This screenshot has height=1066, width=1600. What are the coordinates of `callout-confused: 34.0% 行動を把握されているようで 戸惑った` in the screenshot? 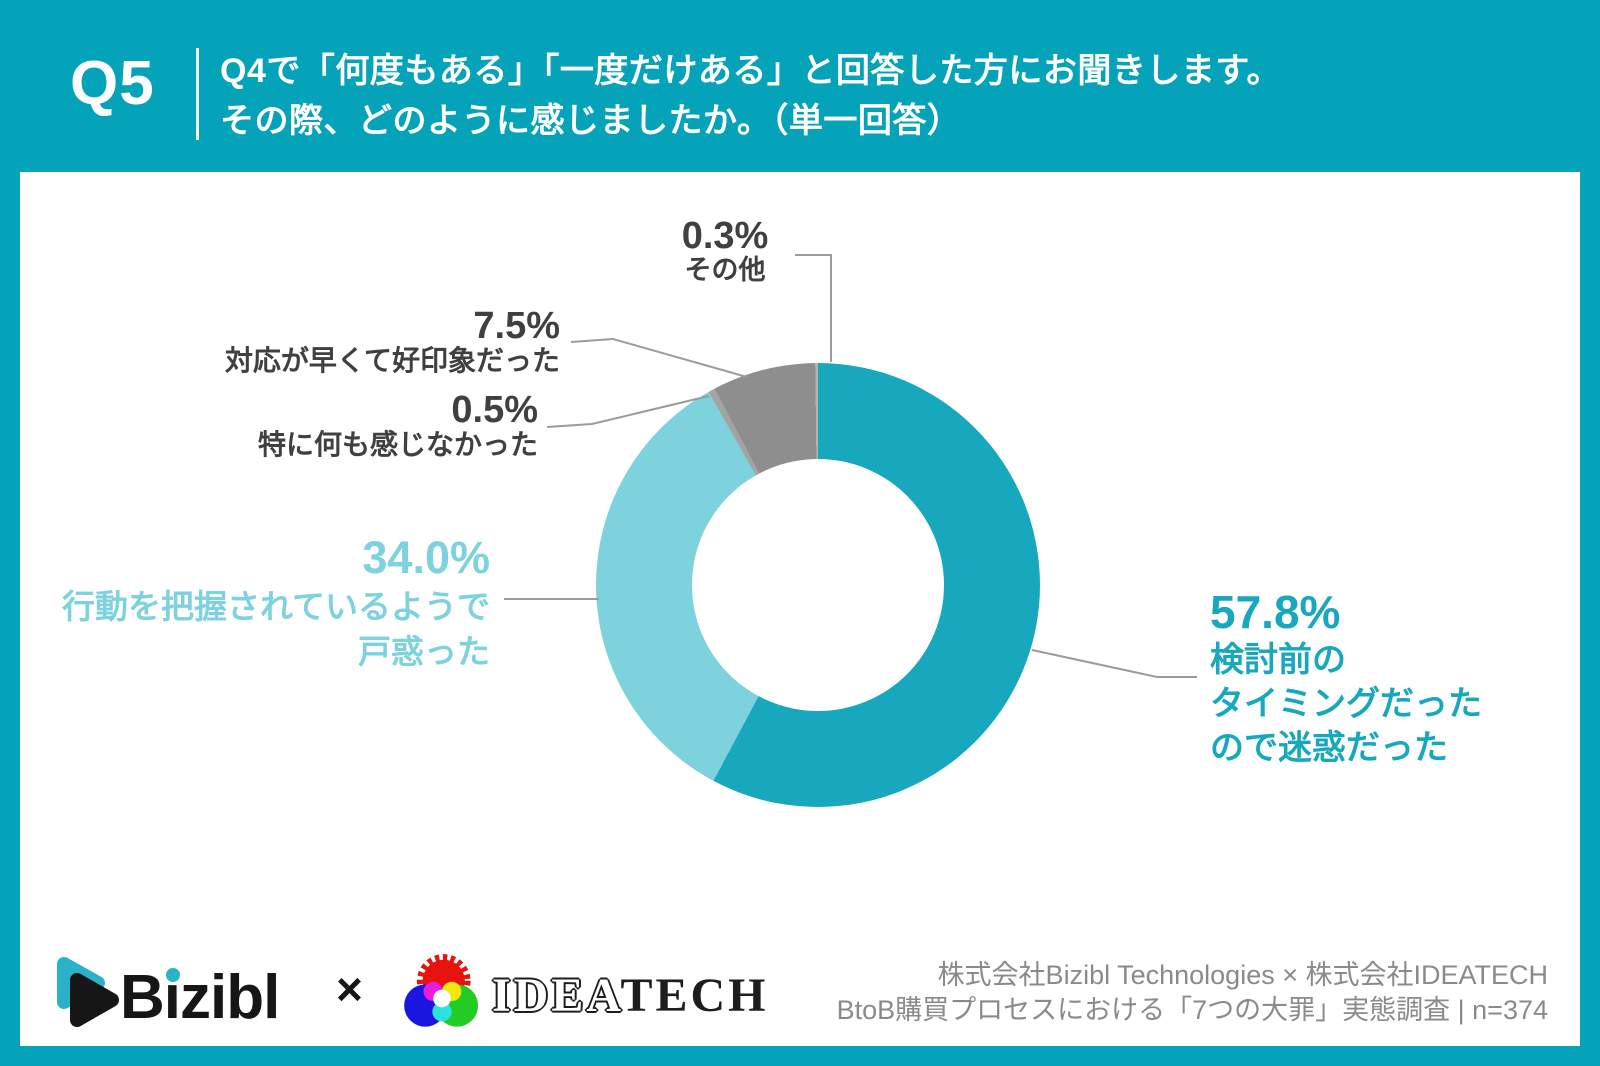 It's located at (276, 603).